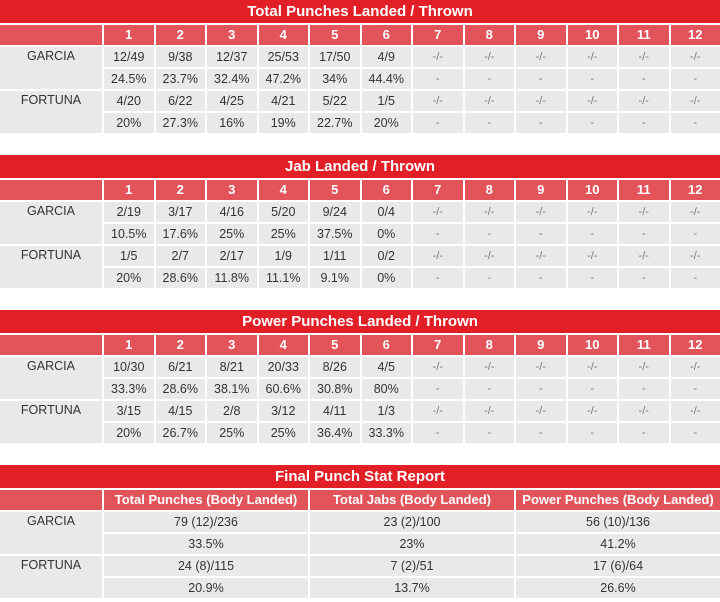 This screenshot has width=720, height=602. I want to click on landed-thrown-cell: 4/21, so click(283, 101).